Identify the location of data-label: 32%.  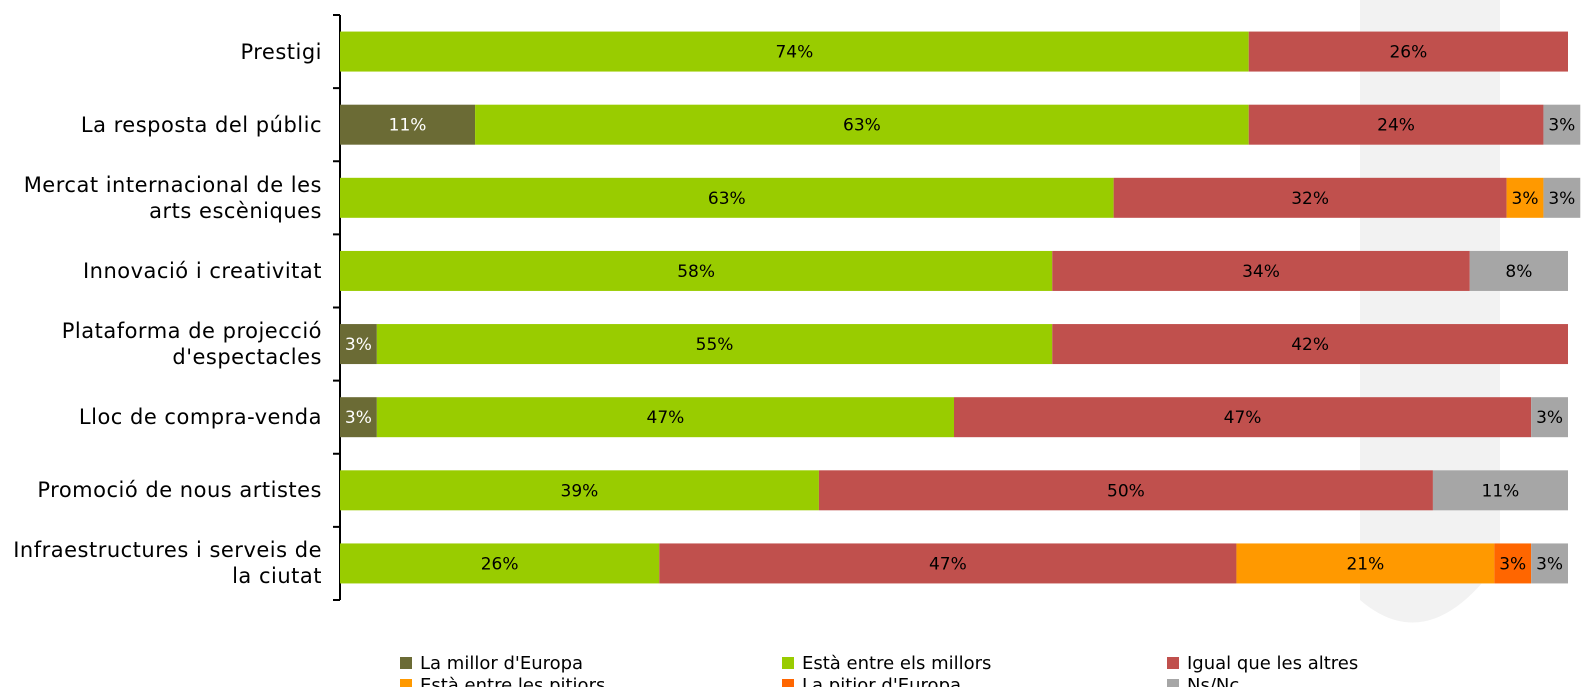
(1310, 199).